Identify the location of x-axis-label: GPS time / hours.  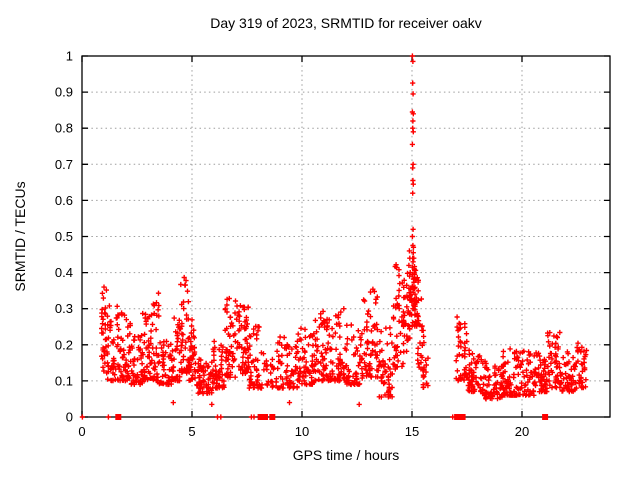
(346, 455).